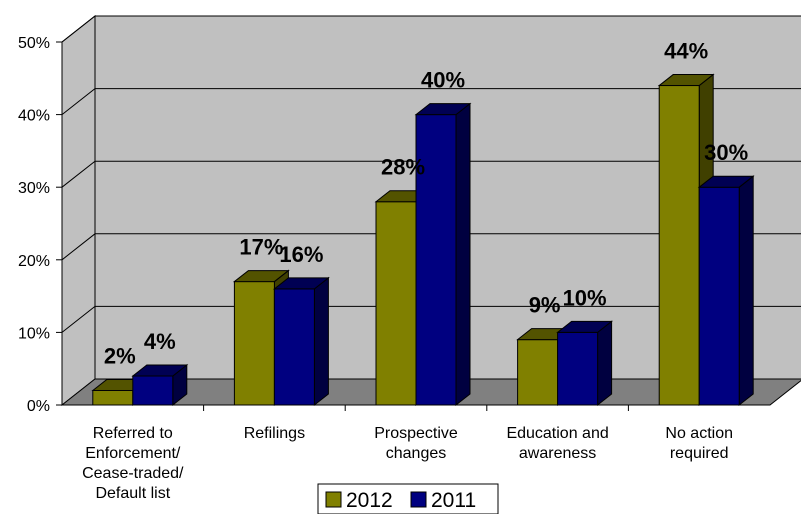  What do you see at coordinates (133, 453) in the screenshot?
I see `category-label: Enforcement/` at bounding box center [133, 453].